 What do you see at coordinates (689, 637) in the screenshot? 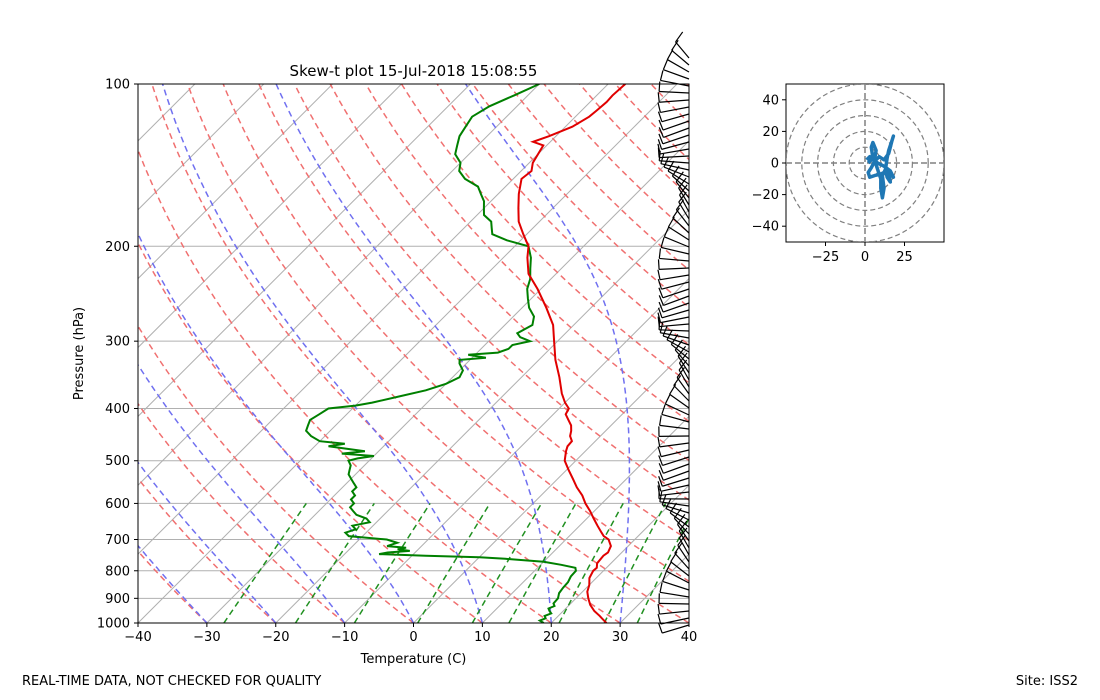
I see `x-tick-label: 40` at bounding box center [689, 637].